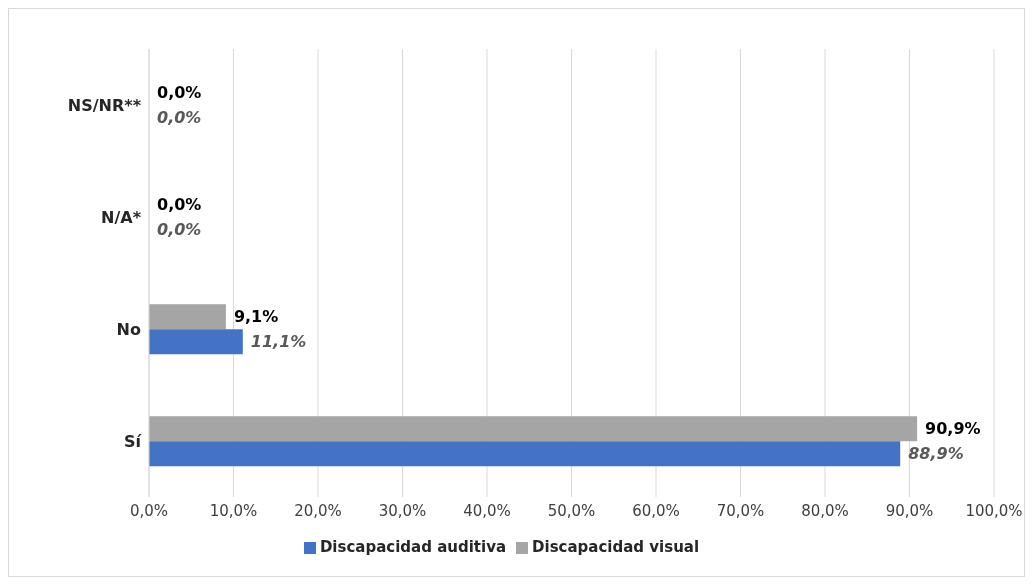 The height and width of the screenshot is (585, 1033). What do you see at coordinates (953, 429) in the screenshot?
I see `data-label: 90,9%` at bounding box center [953, 429].